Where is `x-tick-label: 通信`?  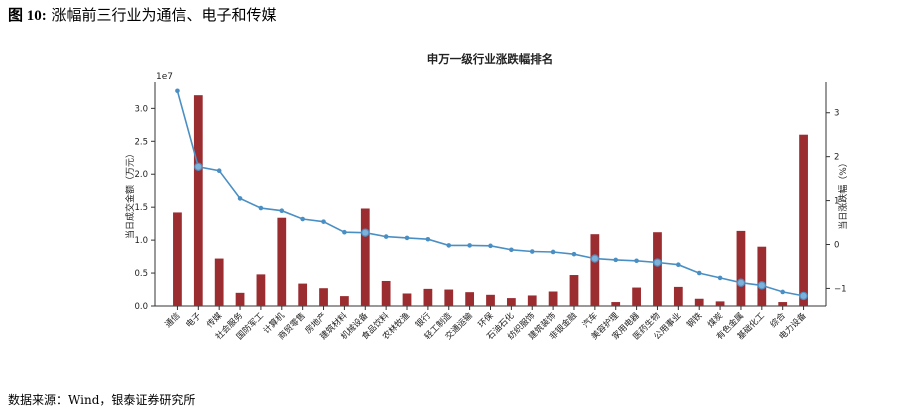 x-tick-label: 通信 is located at coordinates (173, 320).